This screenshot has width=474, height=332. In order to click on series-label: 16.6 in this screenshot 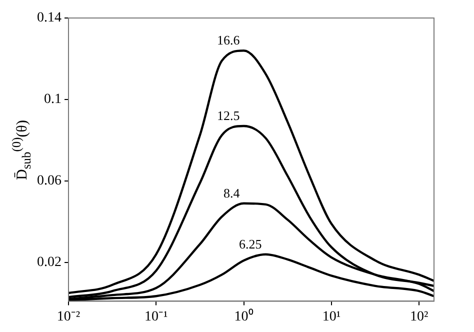, I will do `click(228, 40)`.